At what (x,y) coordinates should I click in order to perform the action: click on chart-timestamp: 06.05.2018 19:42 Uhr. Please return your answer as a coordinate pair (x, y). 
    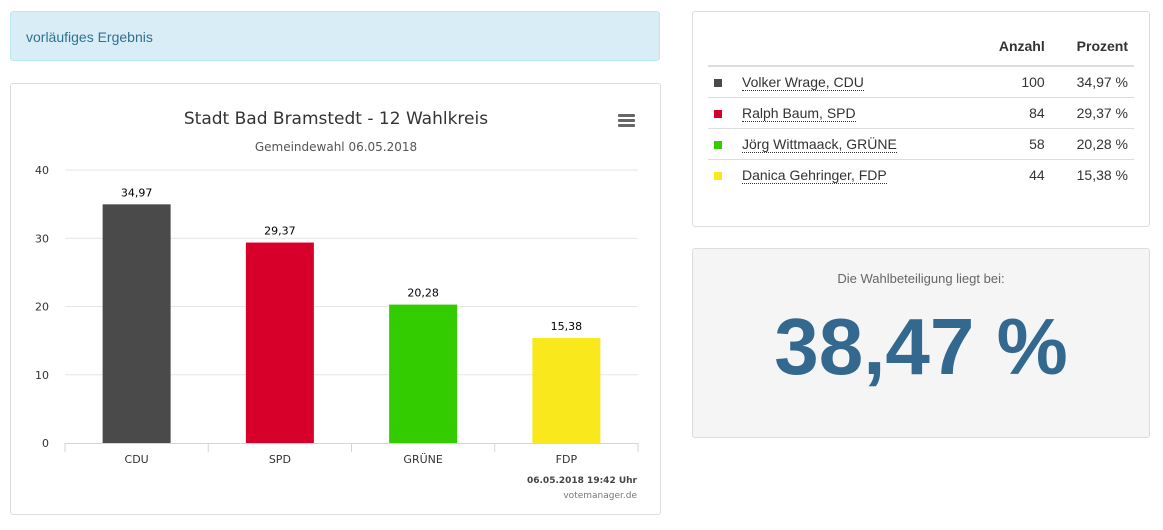
    Looking at the image, I should click on (582, 481).